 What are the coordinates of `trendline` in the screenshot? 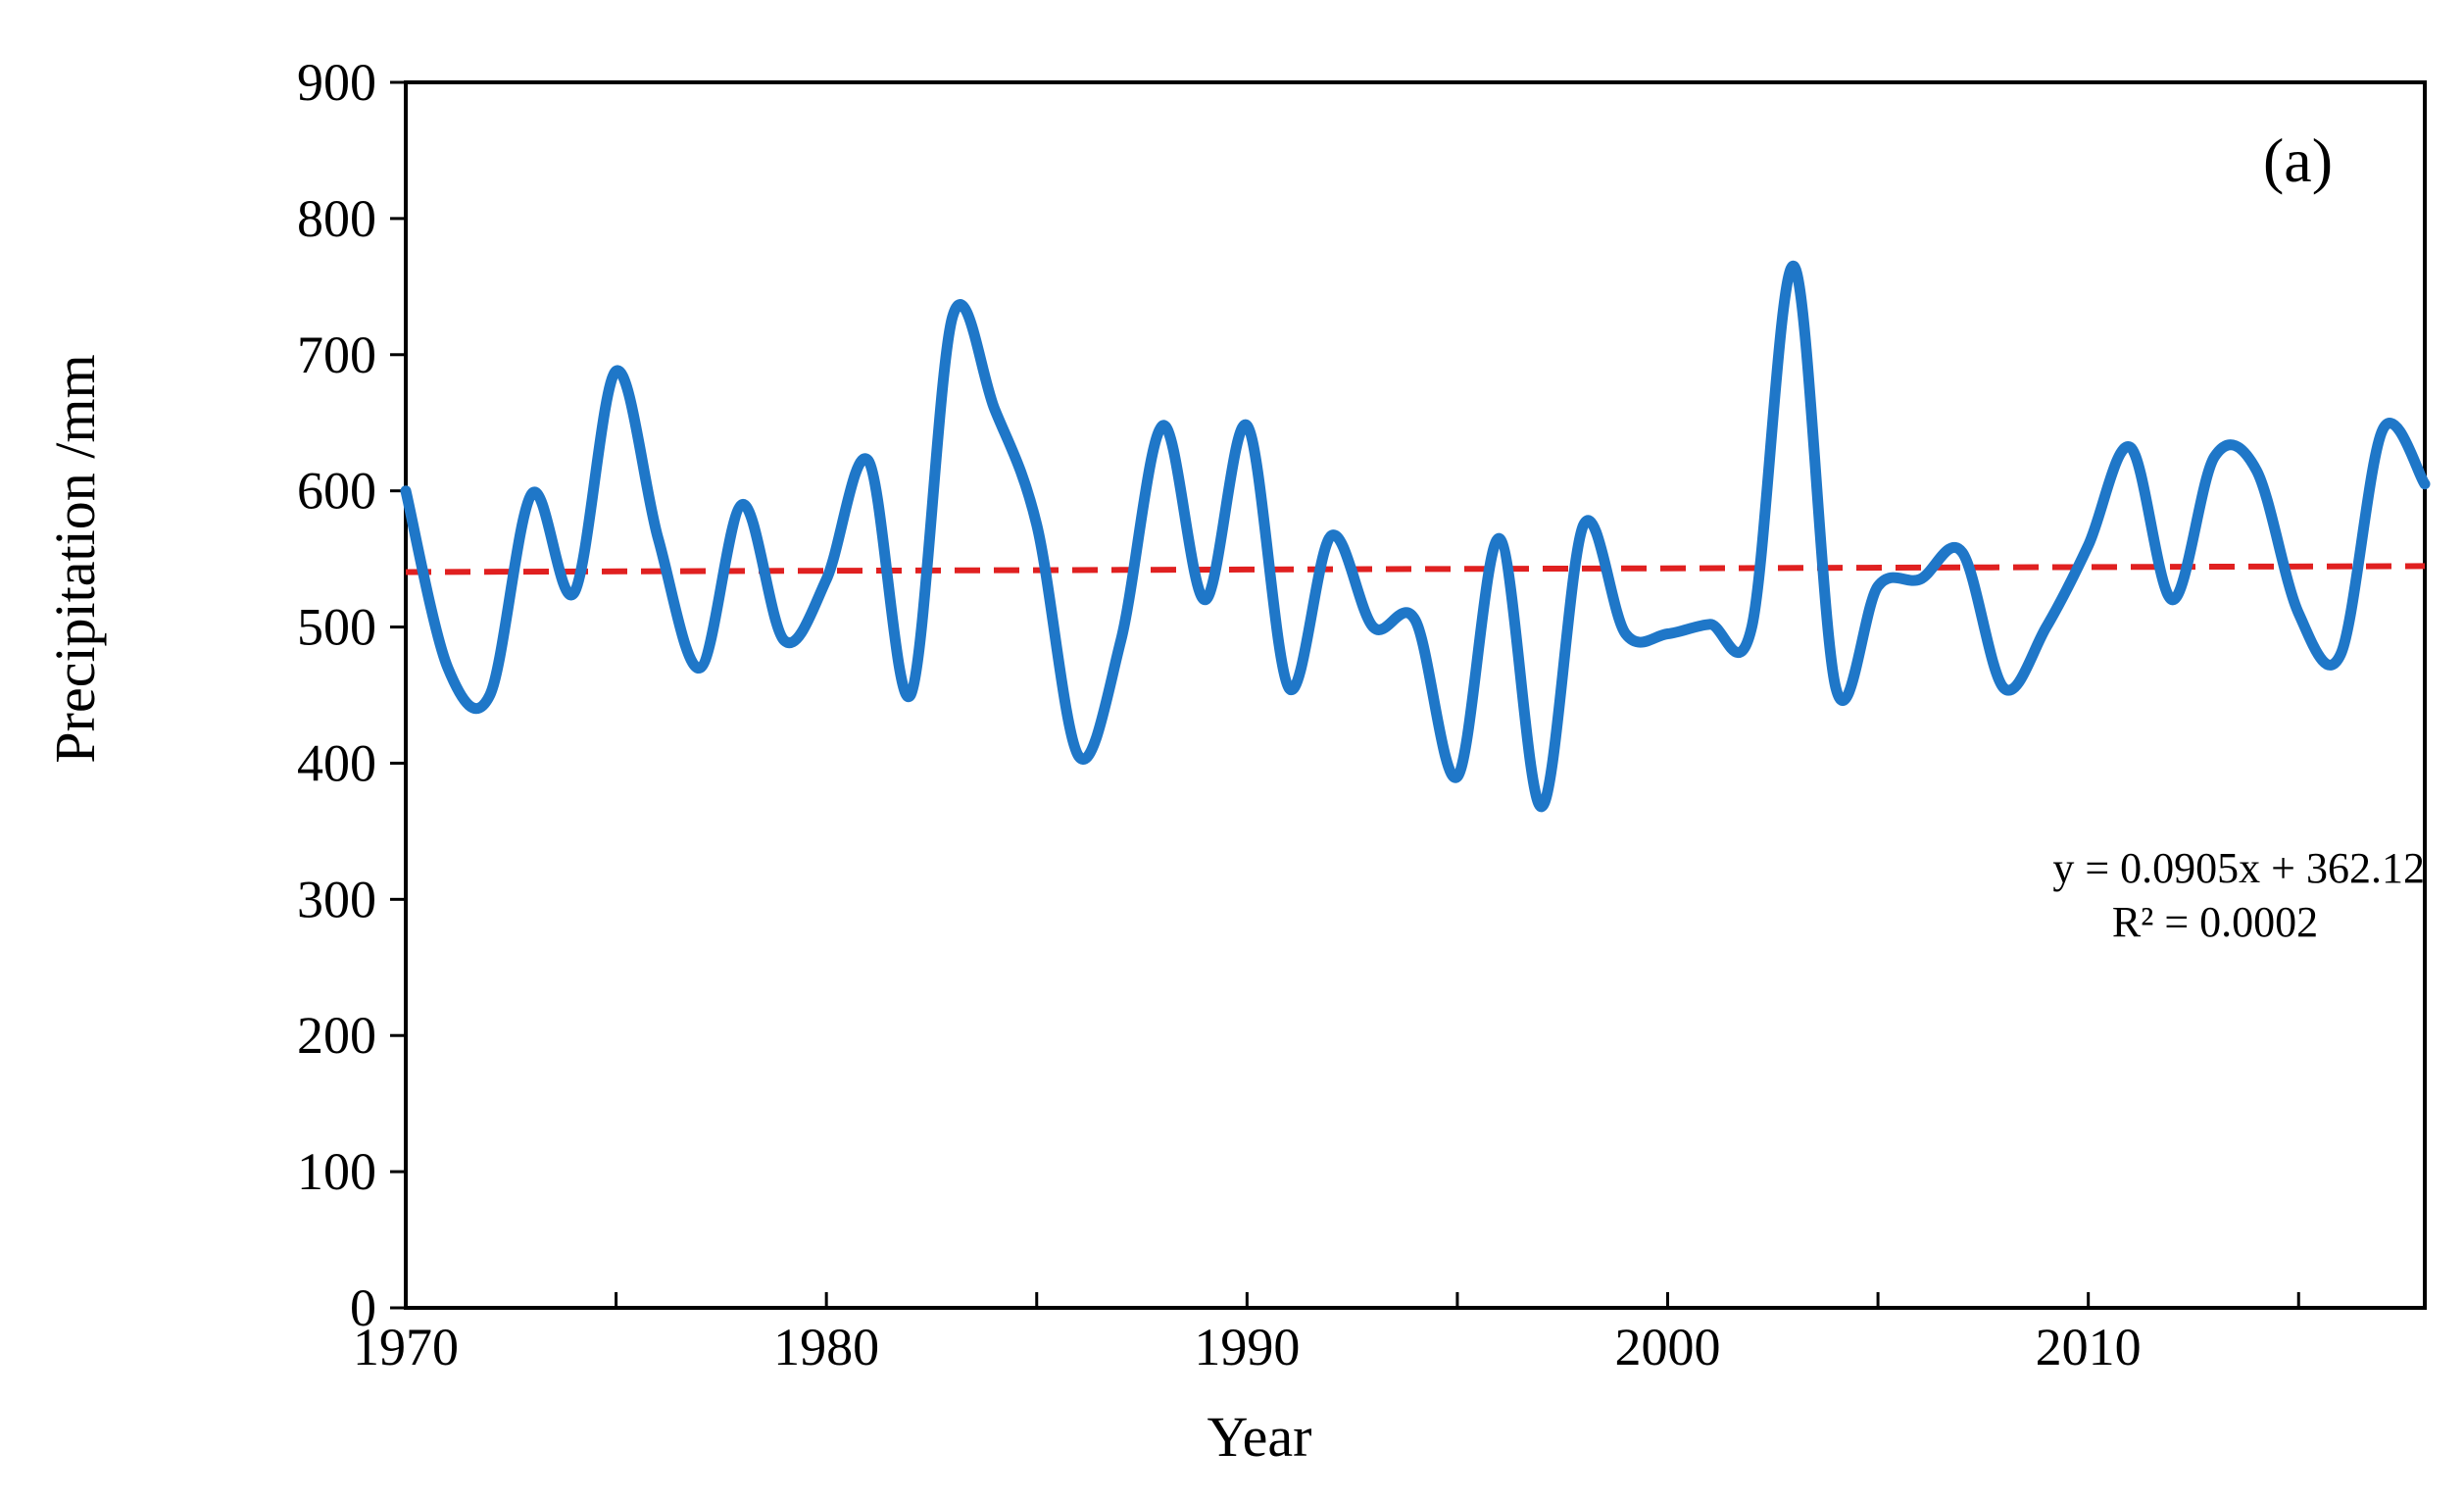 It's located at (1415, 569).